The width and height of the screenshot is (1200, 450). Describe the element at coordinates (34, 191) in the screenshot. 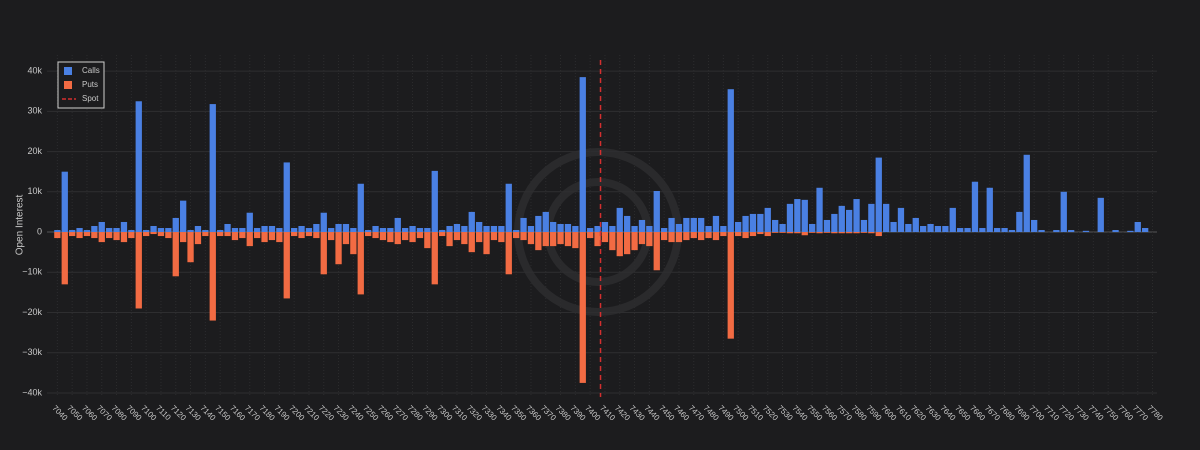

I see `y-tick-label: 10k` at that location.